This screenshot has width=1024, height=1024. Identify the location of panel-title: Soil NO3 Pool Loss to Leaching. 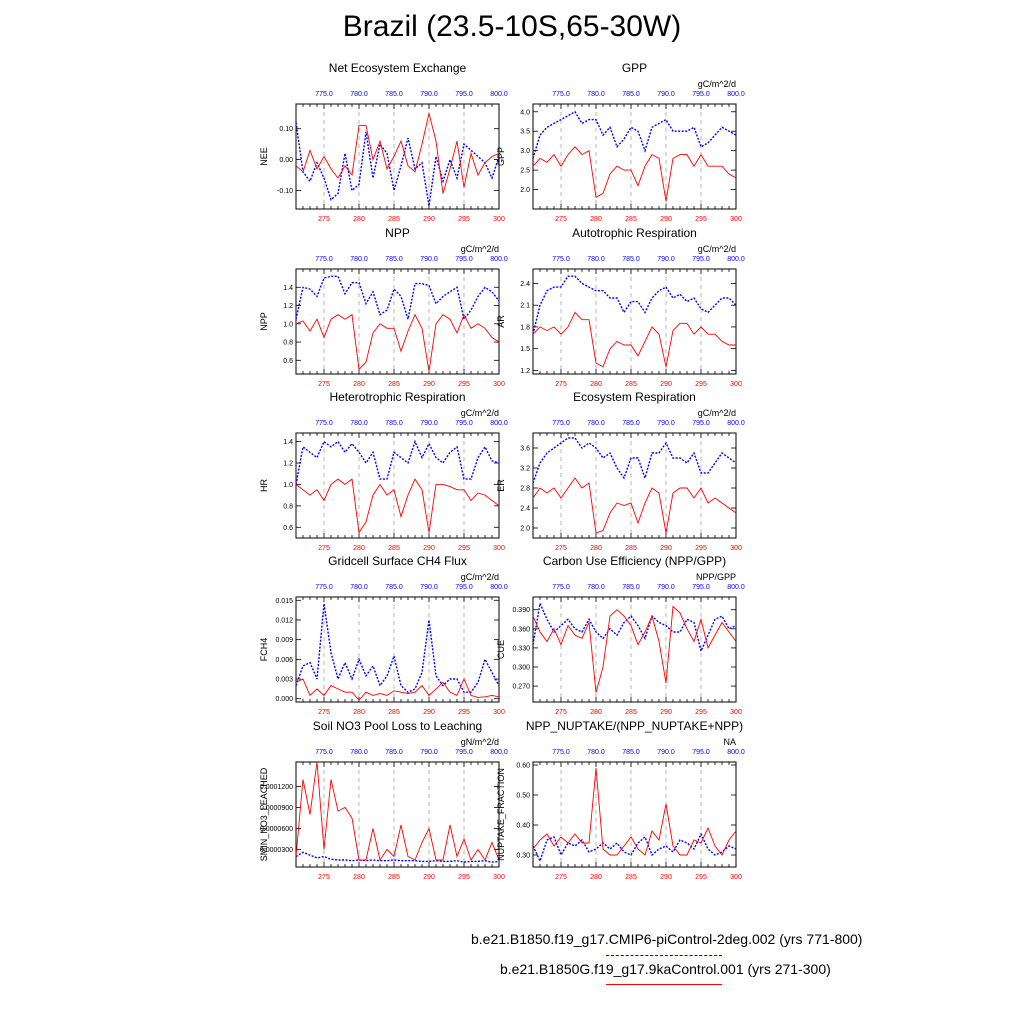
(397, 726).